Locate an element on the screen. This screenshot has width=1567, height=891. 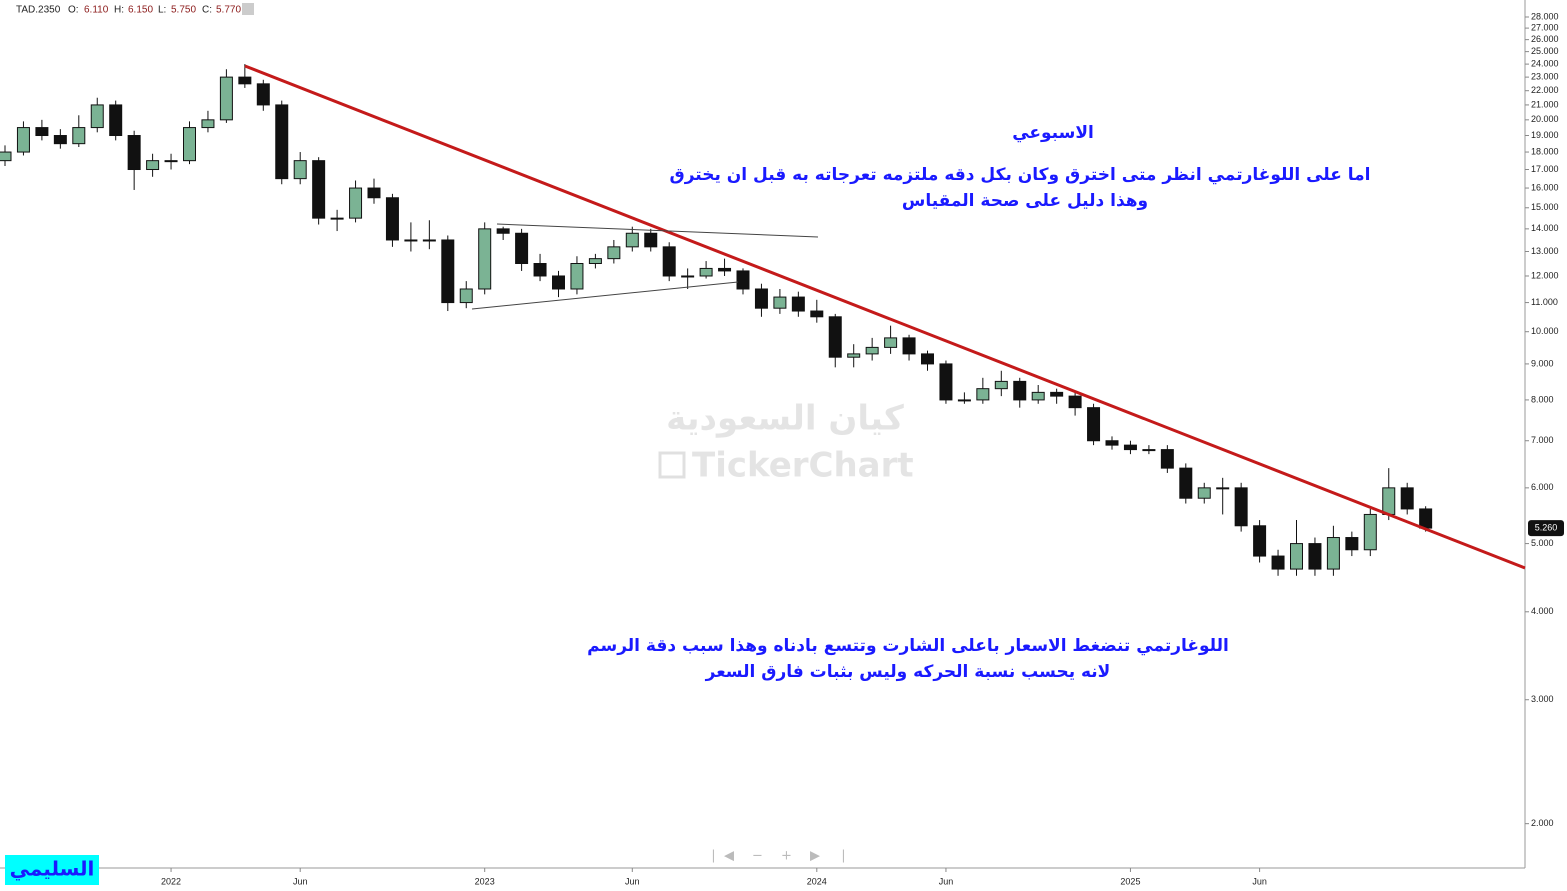
y-tick-label: 10.000 is located at coordinates (1545, 331).